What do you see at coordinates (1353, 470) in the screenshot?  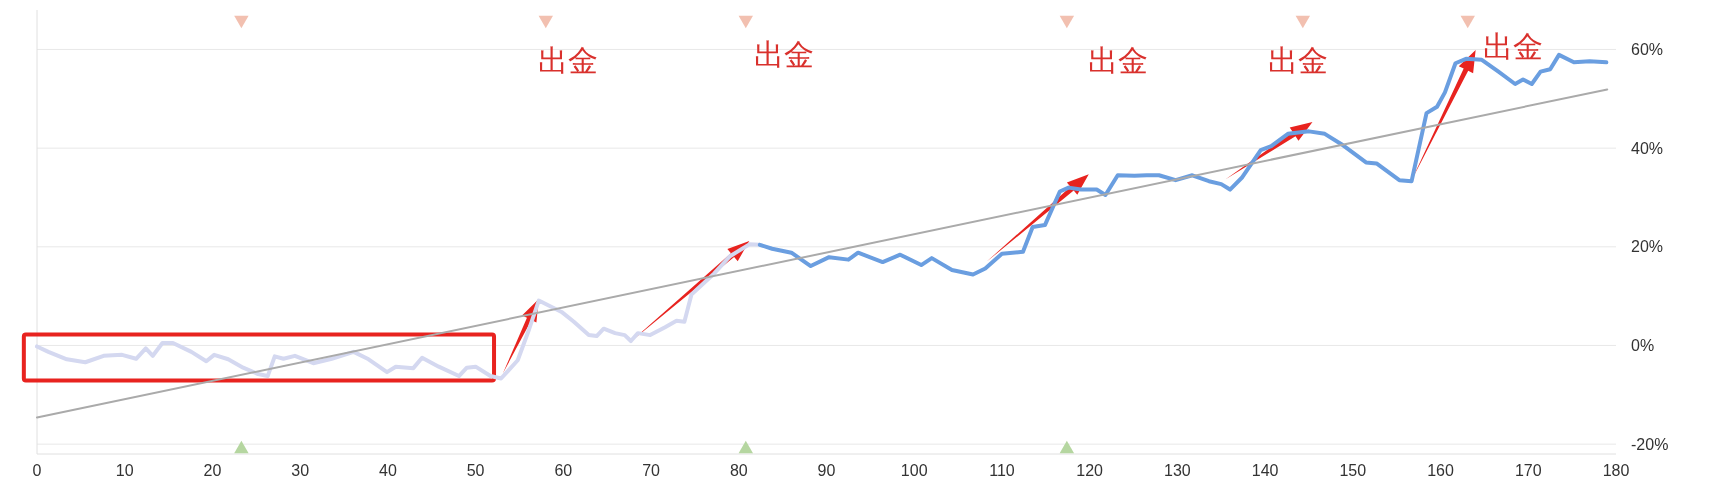 I see `x-tick-label: 150` at bounding box center [1353, 470].